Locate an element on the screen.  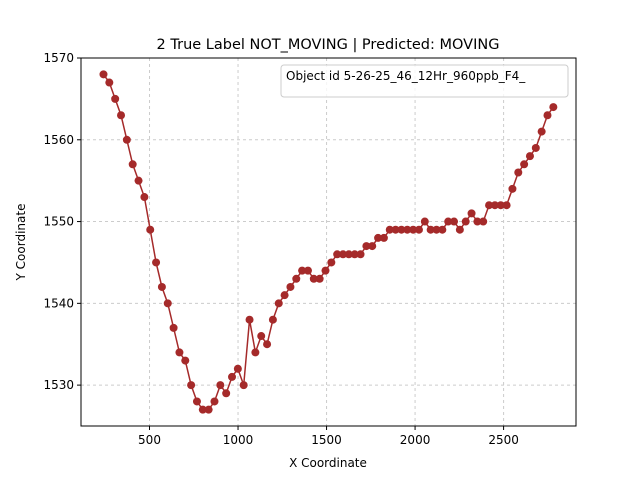
y-tick-label: 1560 is located at coordinates (58, 140).